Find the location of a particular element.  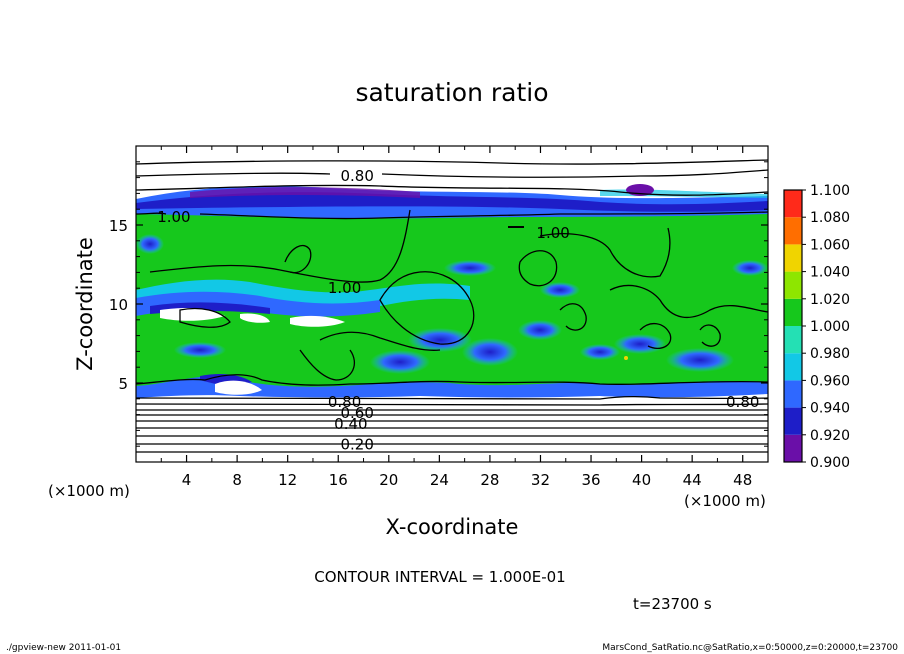

x-axis-label: X-coordinate is located at coordinates (452, 527).